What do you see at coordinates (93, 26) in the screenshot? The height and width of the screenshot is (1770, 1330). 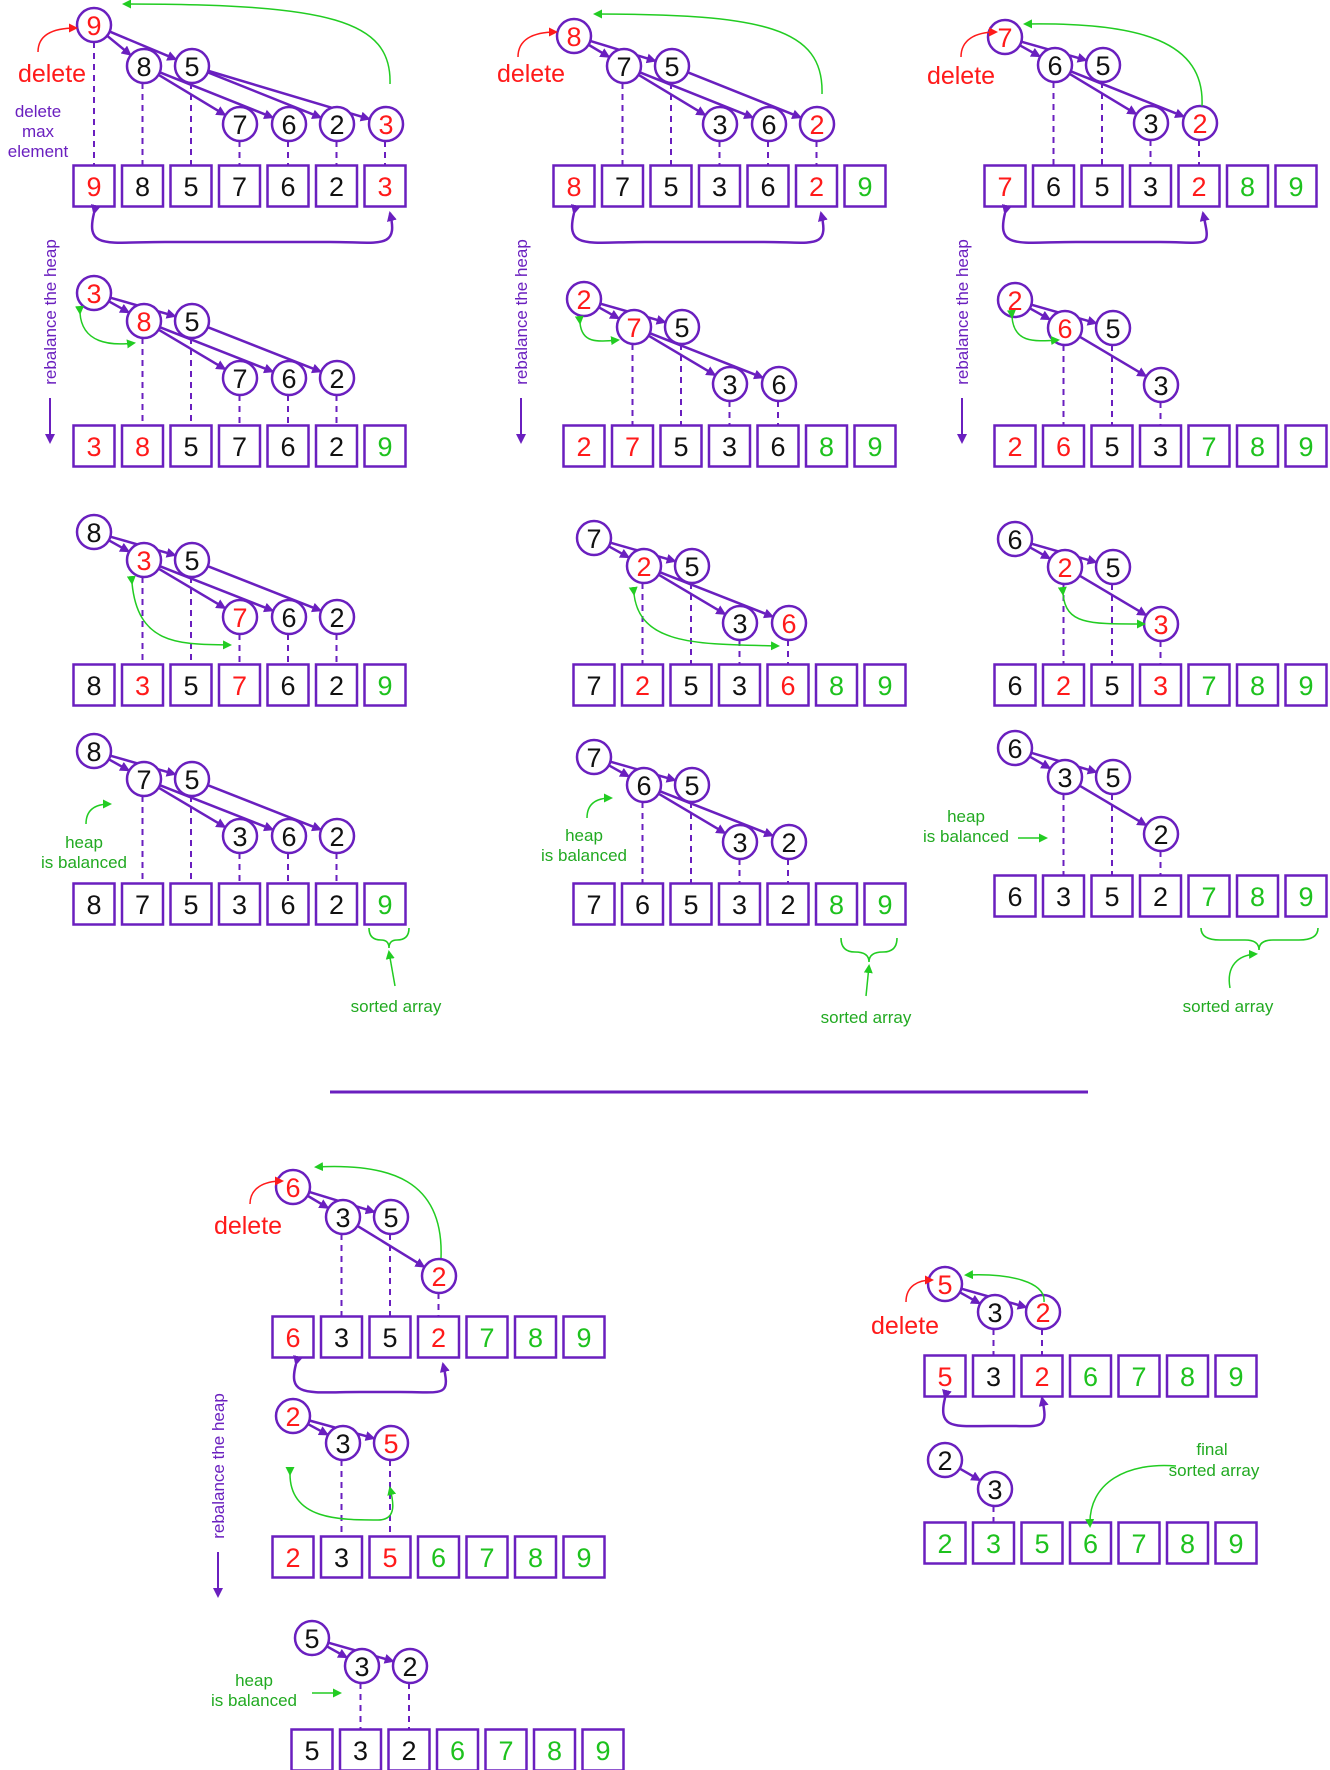 I see `heap-node-value: 9` at bounding box center [93, 26].